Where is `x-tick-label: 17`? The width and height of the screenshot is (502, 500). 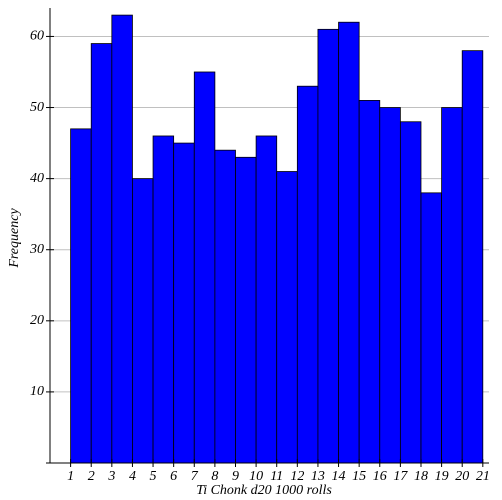
x-tick-label: 17 is located at coordinates (400, 476).